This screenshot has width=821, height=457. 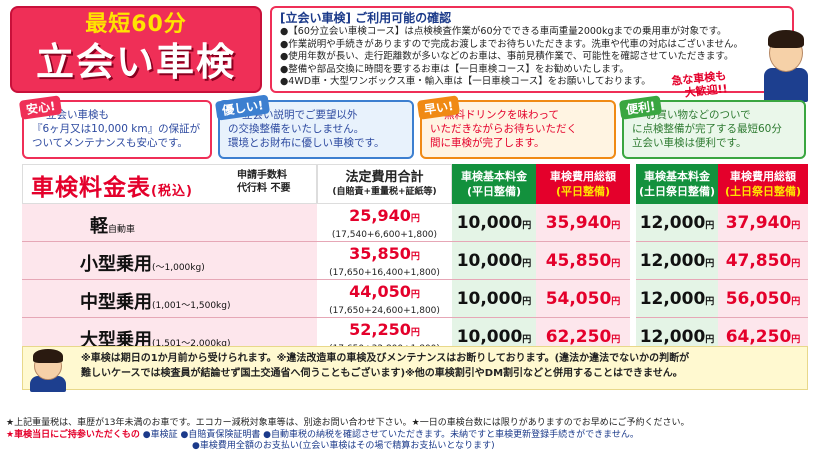 I want to click on bring-items-heading: ★車検当日にご持参いただくもの, so click(x=73, y=434).